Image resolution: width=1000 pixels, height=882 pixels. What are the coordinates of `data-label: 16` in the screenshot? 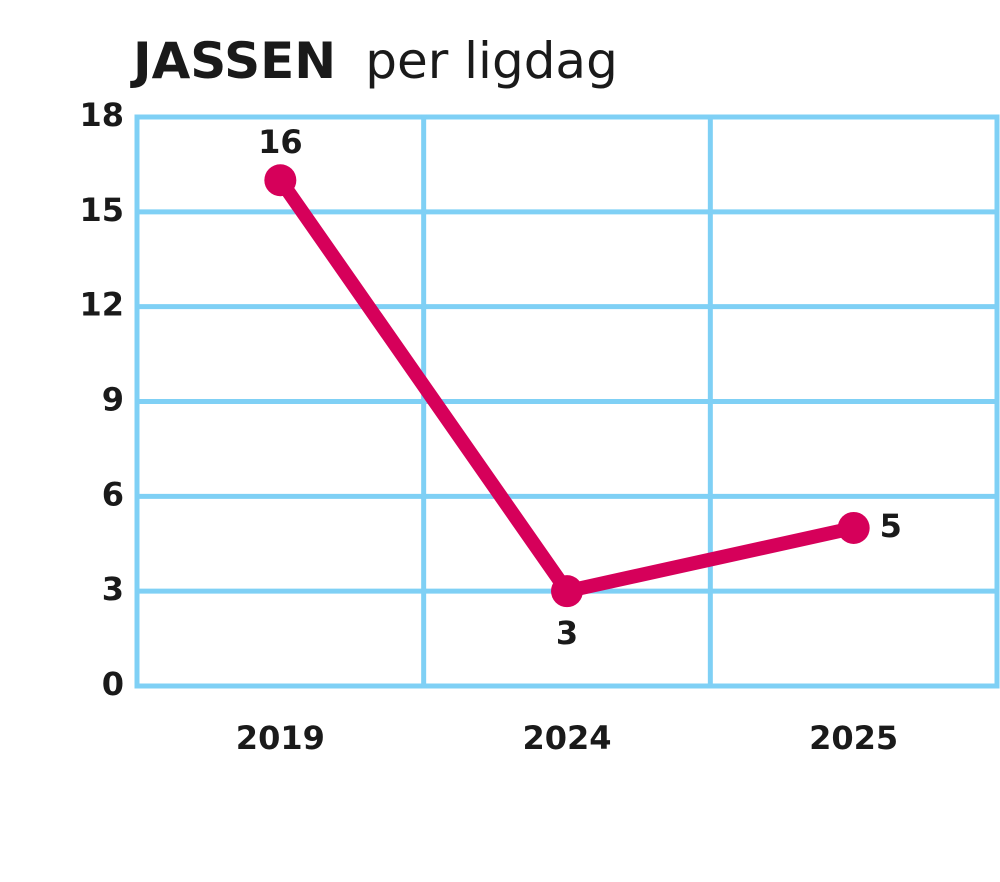 It's located at (280, 142).